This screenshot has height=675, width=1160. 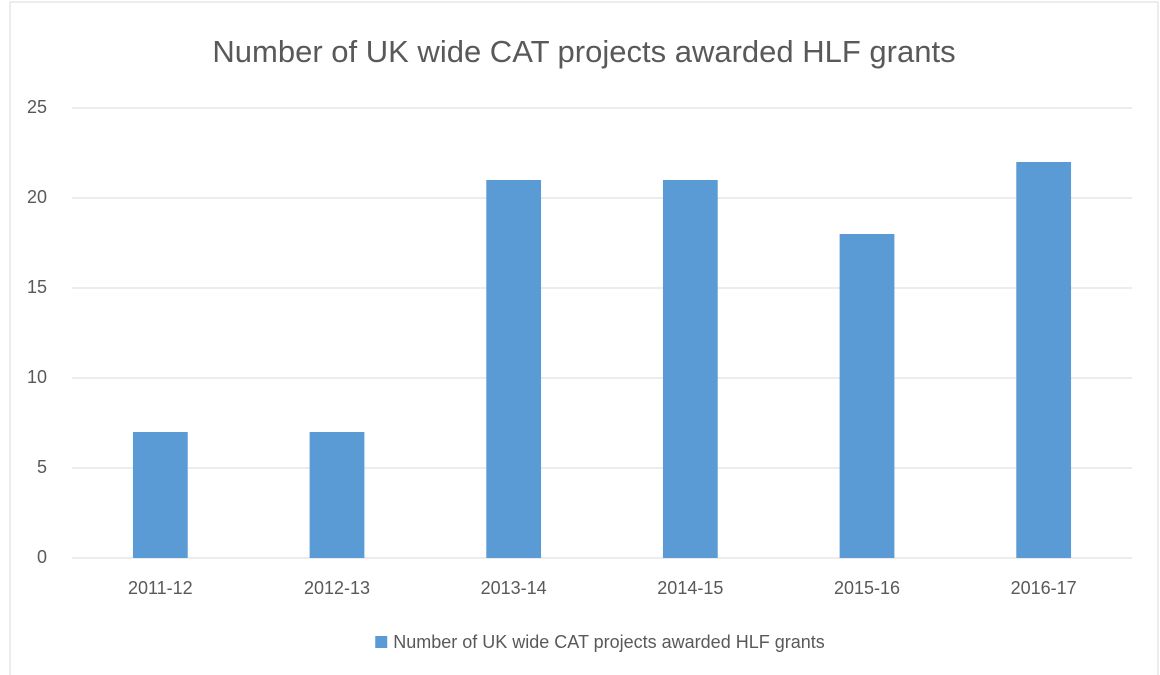 What do you see at coordinates (690, 588) in the screenshot?
I see `x-tick-label: 2014-15` at bounding box center [690, 588].